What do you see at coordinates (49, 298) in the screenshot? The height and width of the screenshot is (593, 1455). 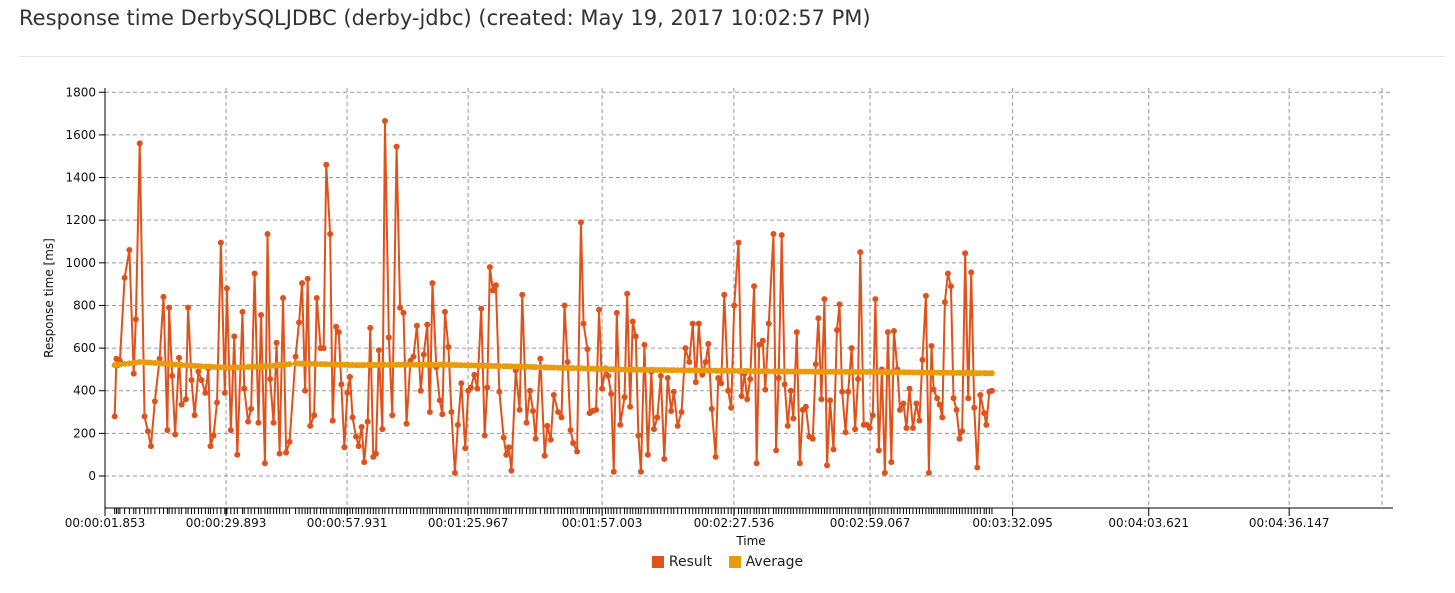 I see `y-axis-label: Response time [ms]` at bounding box center [49, 298].